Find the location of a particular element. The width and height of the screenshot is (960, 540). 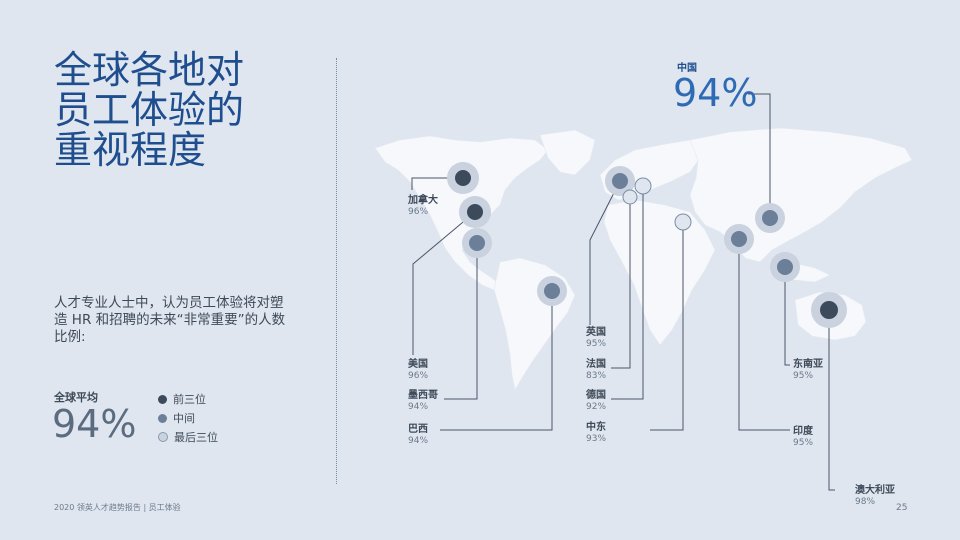

global-average-label: 全球平均 is located at coordinates (76, 397).